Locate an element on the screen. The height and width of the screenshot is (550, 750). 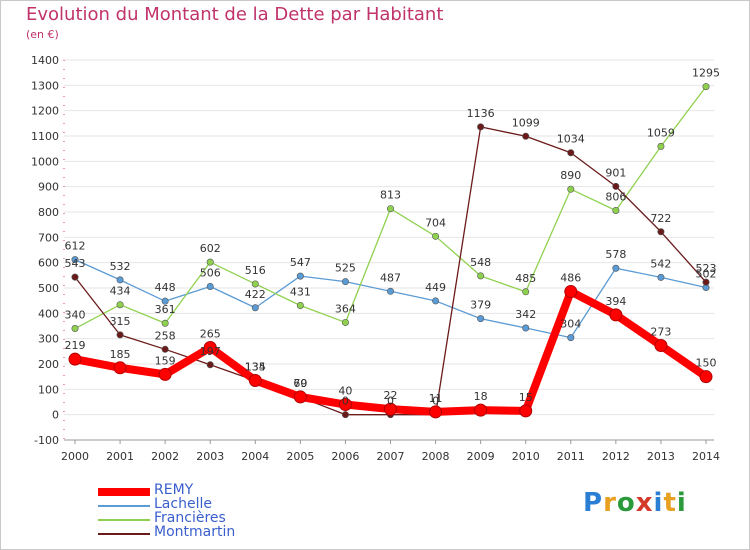
chart-subtitle: (en €) is located at coordinates (42, 34).